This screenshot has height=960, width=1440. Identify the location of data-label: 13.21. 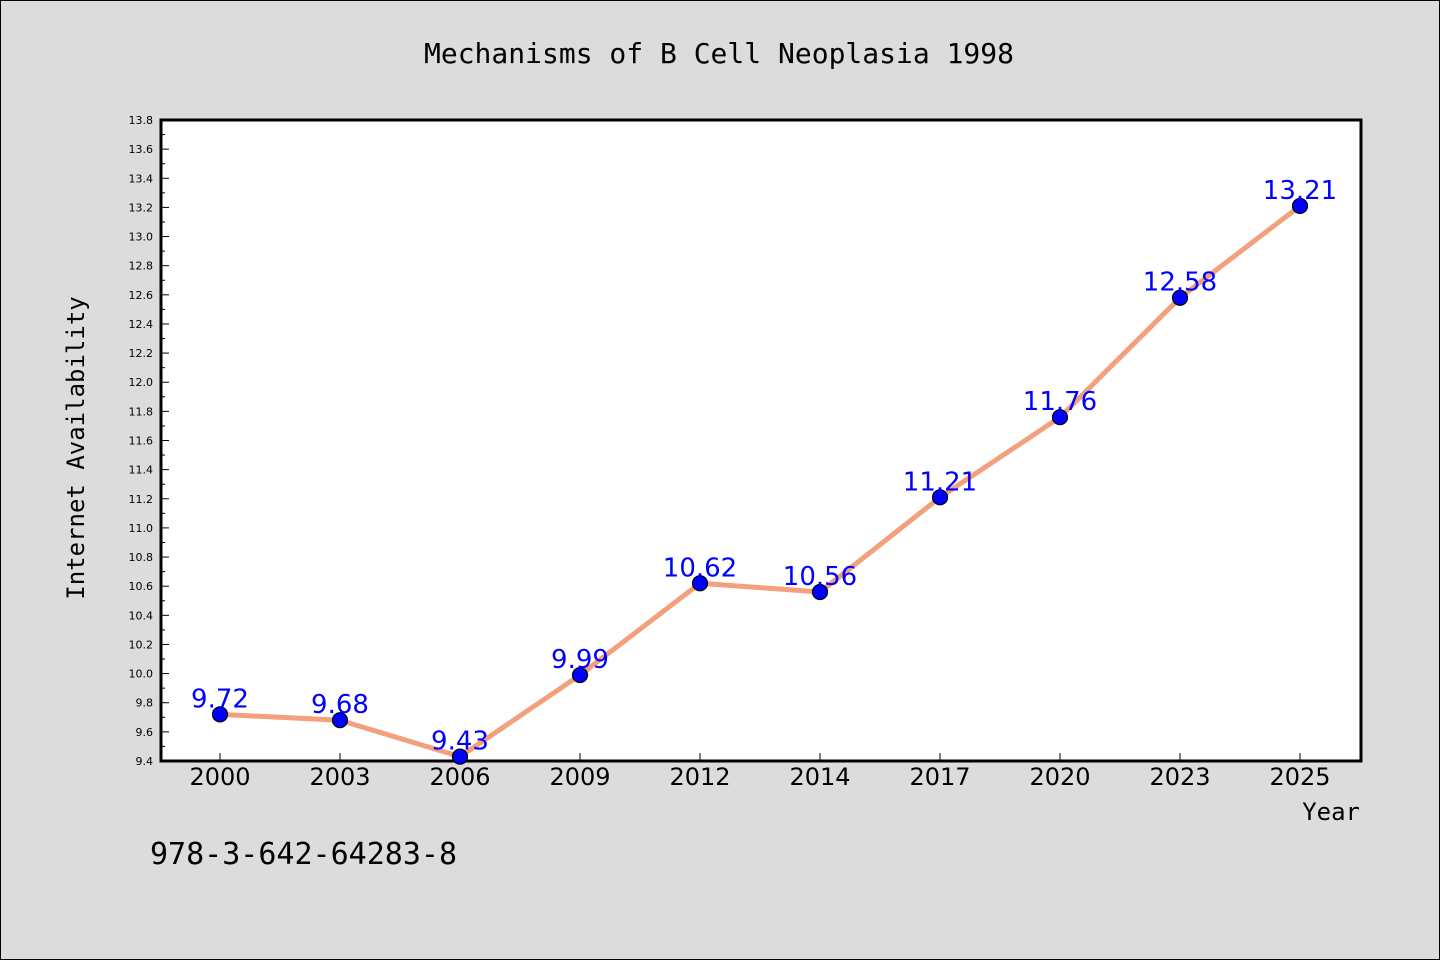
(1300, 191).